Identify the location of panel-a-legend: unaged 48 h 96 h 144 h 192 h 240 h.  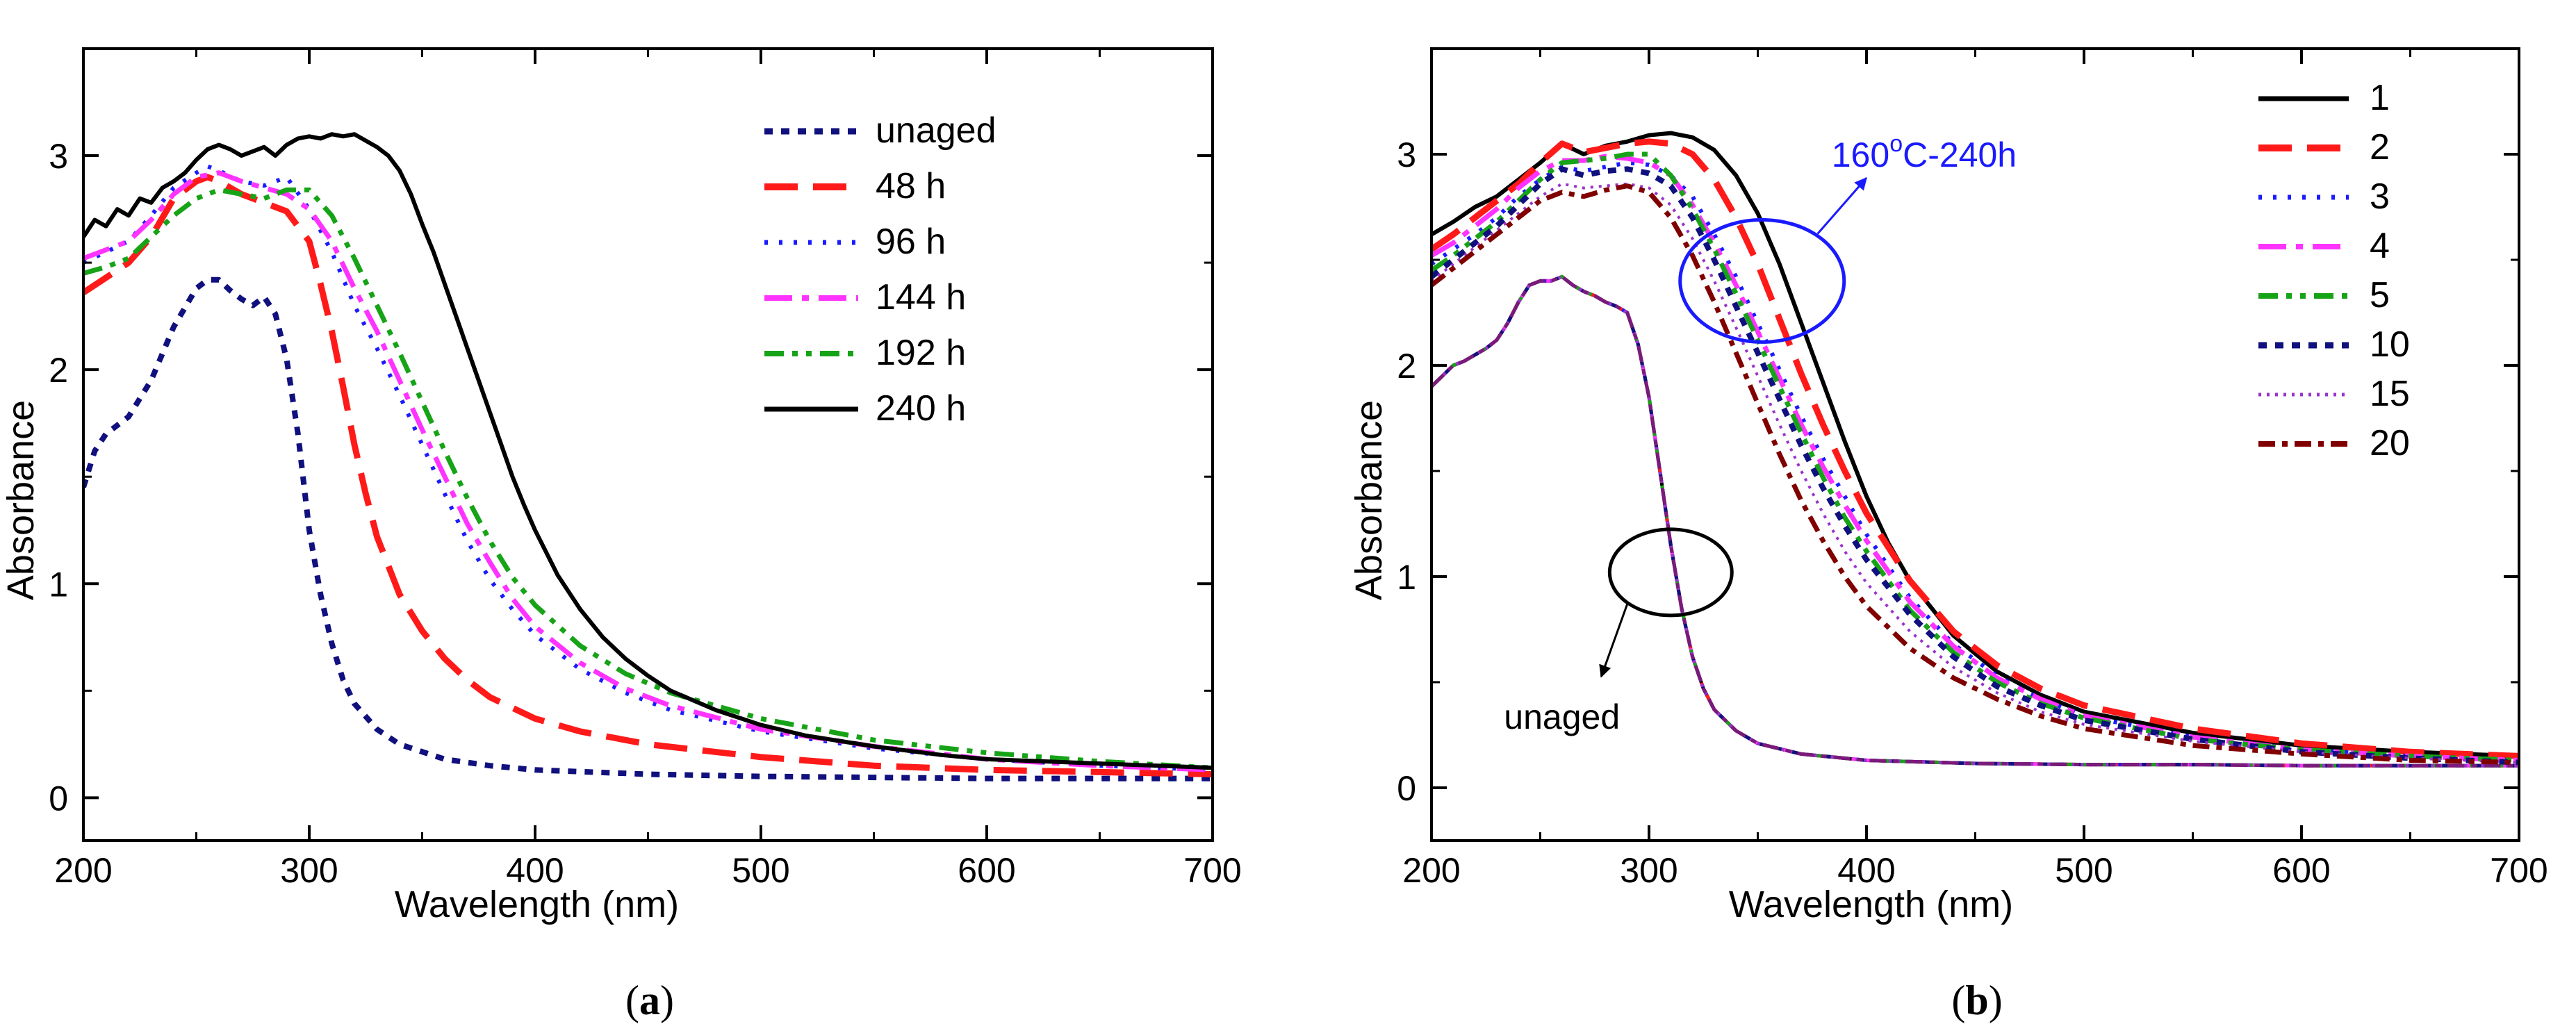
(880, 269).